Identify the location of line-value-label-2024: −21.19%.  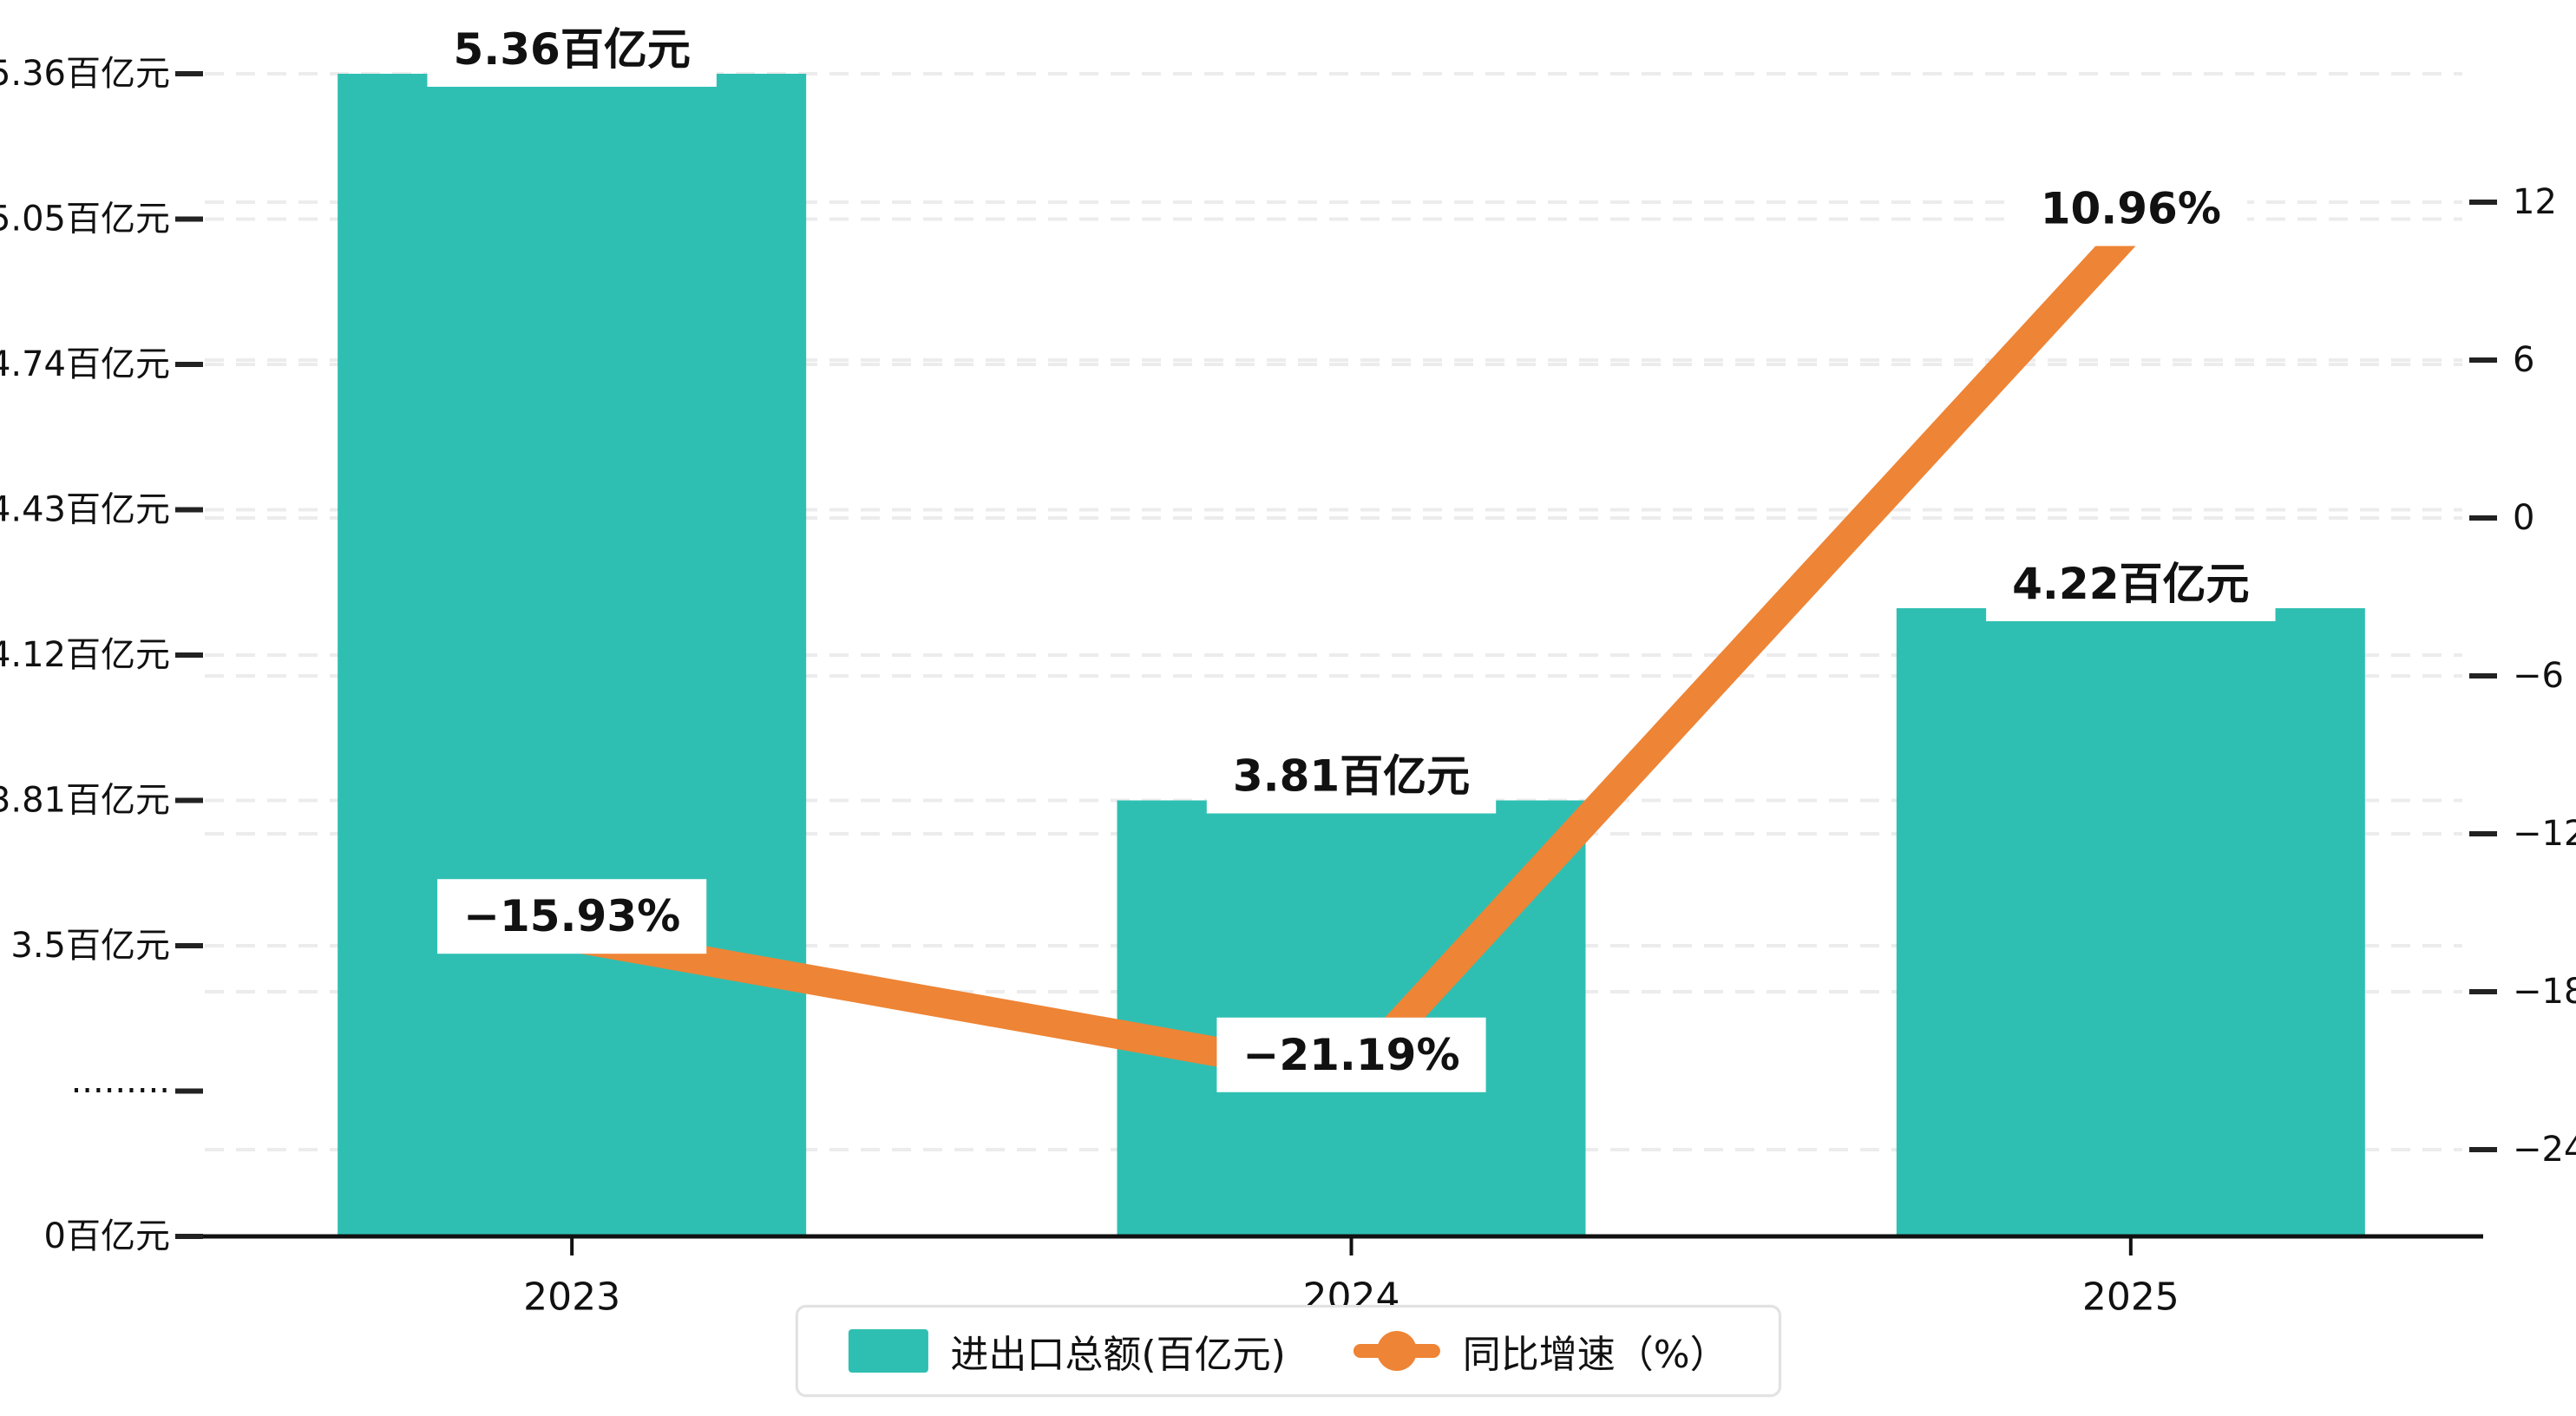
(1350, 1055).